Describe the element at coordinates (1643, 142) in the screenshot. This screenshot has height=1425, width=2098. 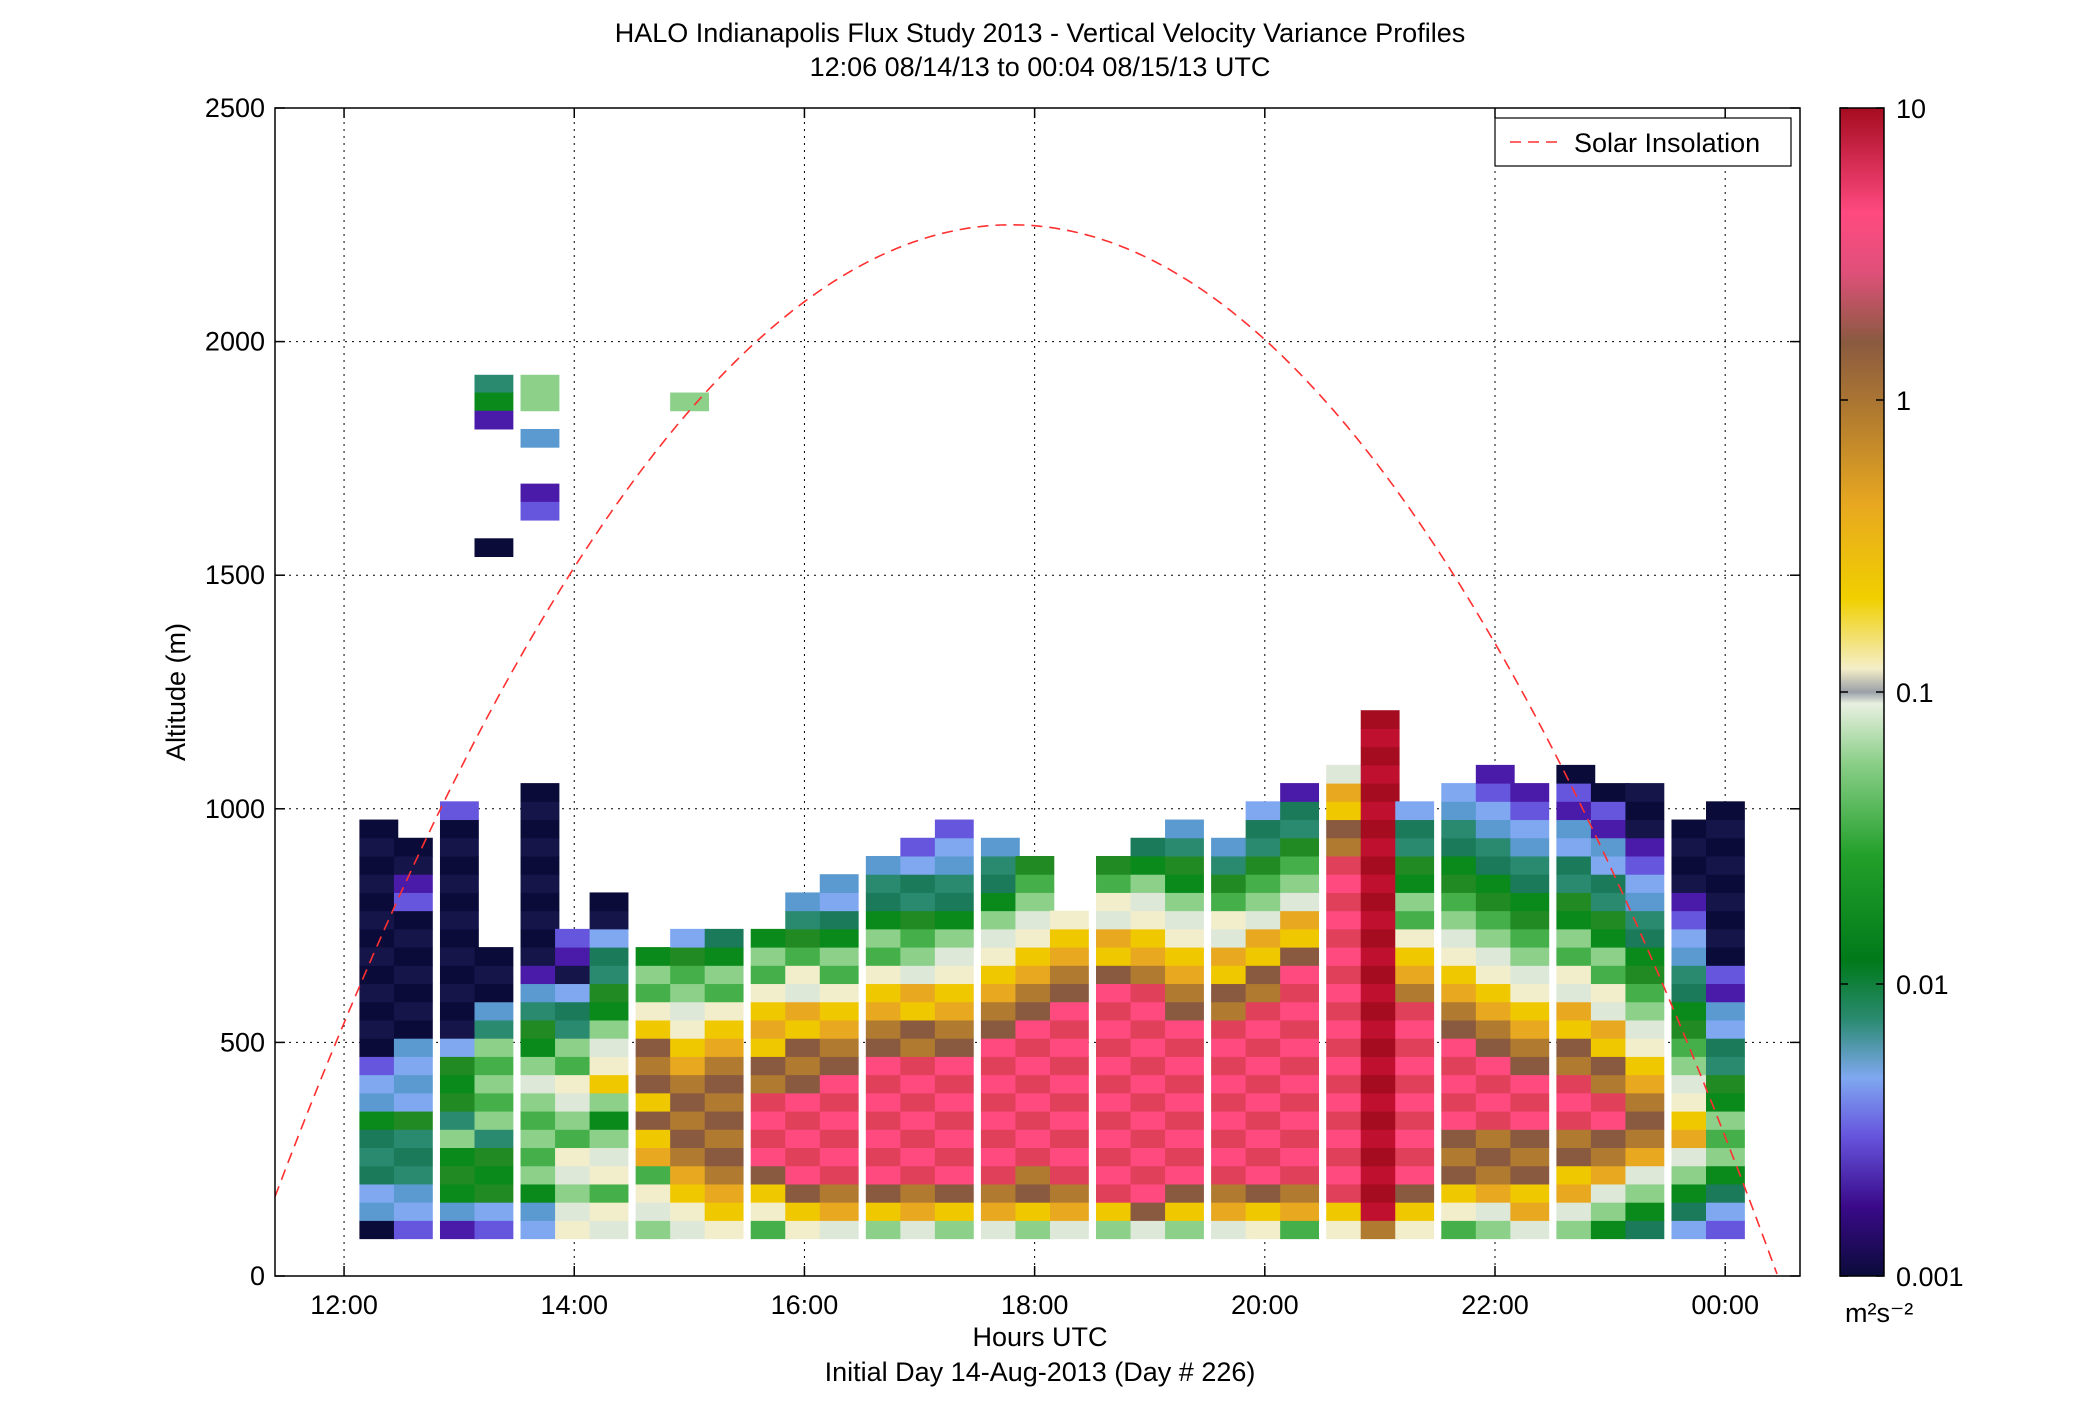
I see `legend: Solar Insolation` at that location.